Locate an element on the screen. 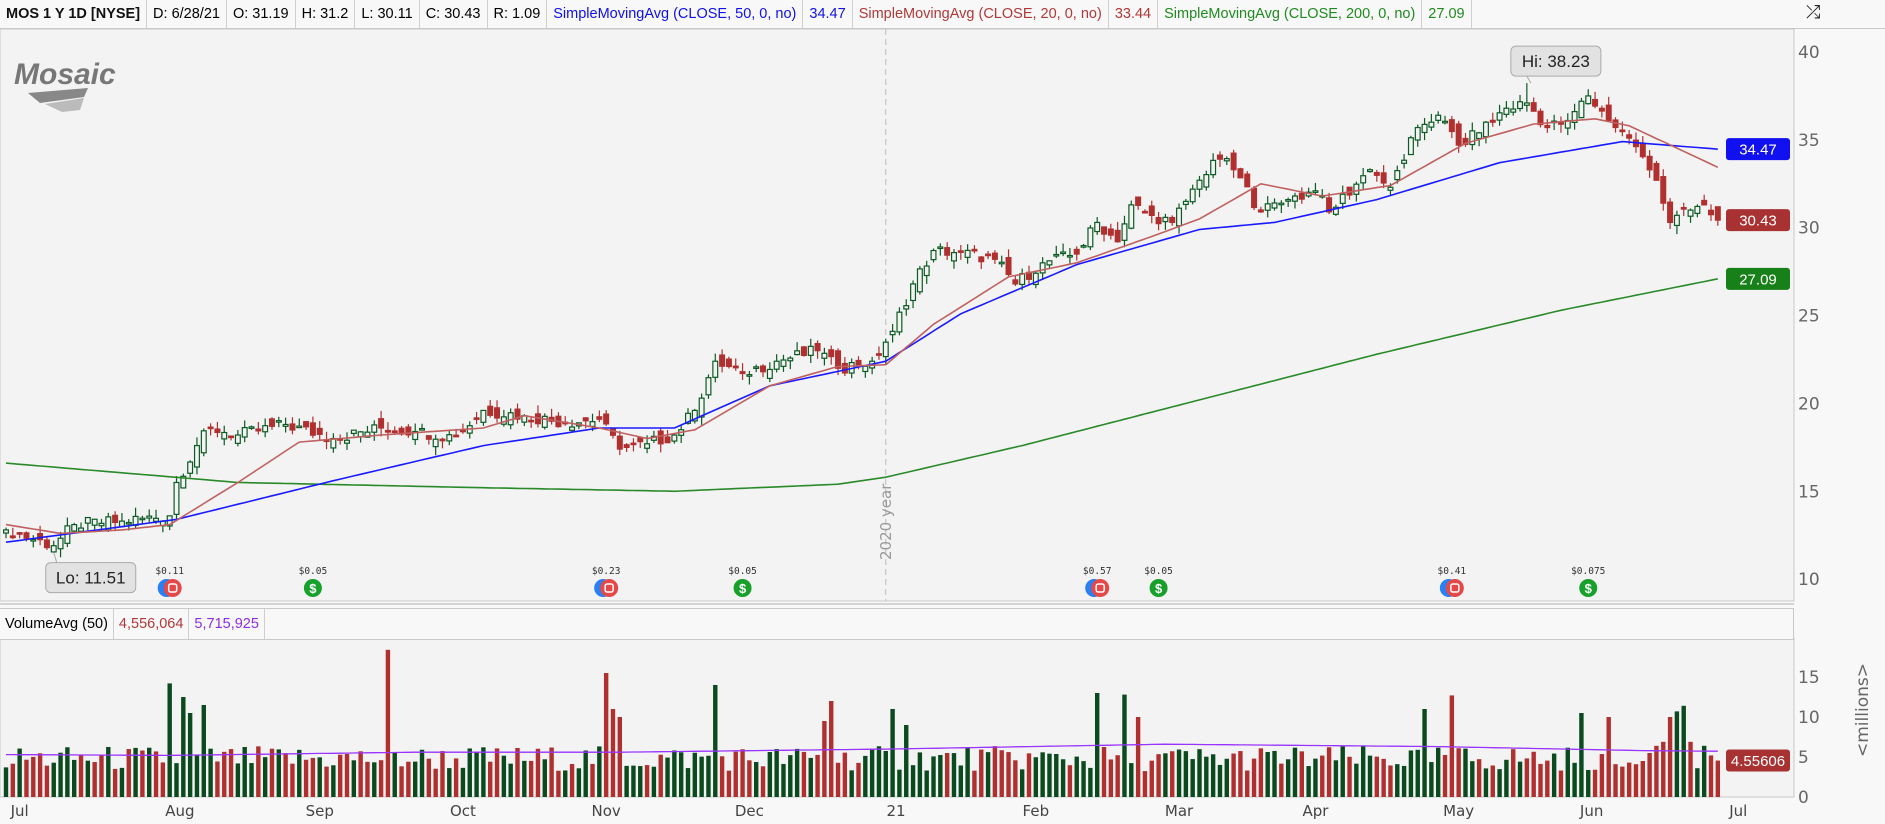  dividend-marker: $0.57 is located at coordinates (1097, 581).